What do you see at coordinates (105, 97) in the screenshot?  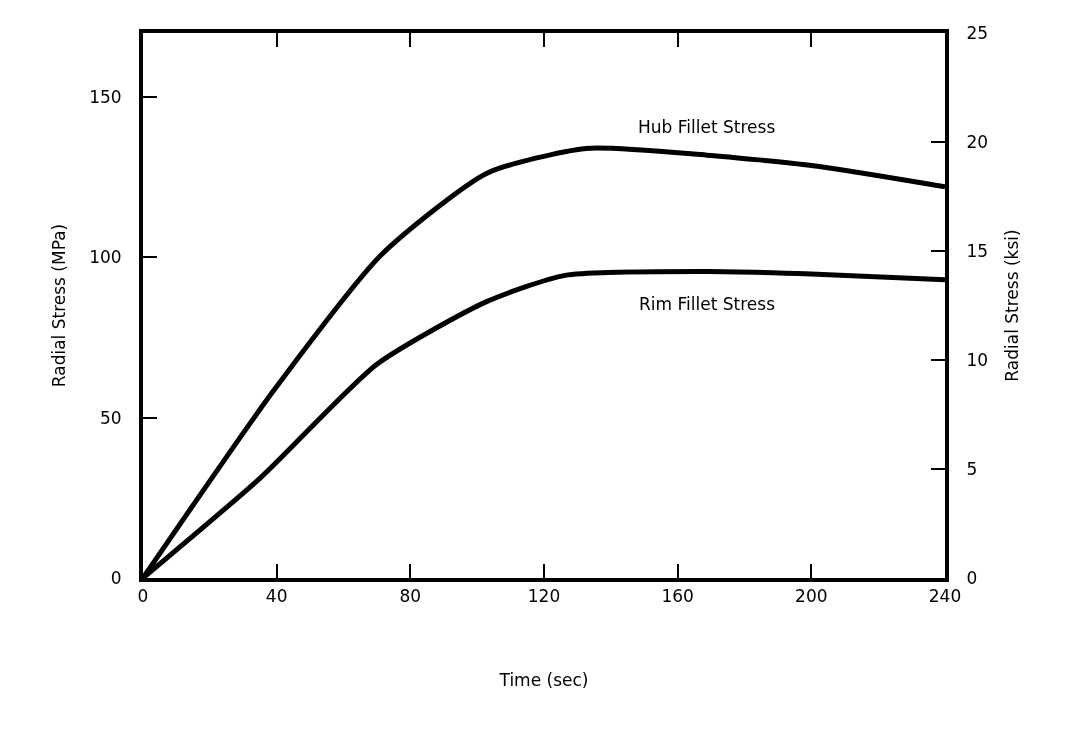 I see `y-tick-label: 150` at bounding box center [105, 97].